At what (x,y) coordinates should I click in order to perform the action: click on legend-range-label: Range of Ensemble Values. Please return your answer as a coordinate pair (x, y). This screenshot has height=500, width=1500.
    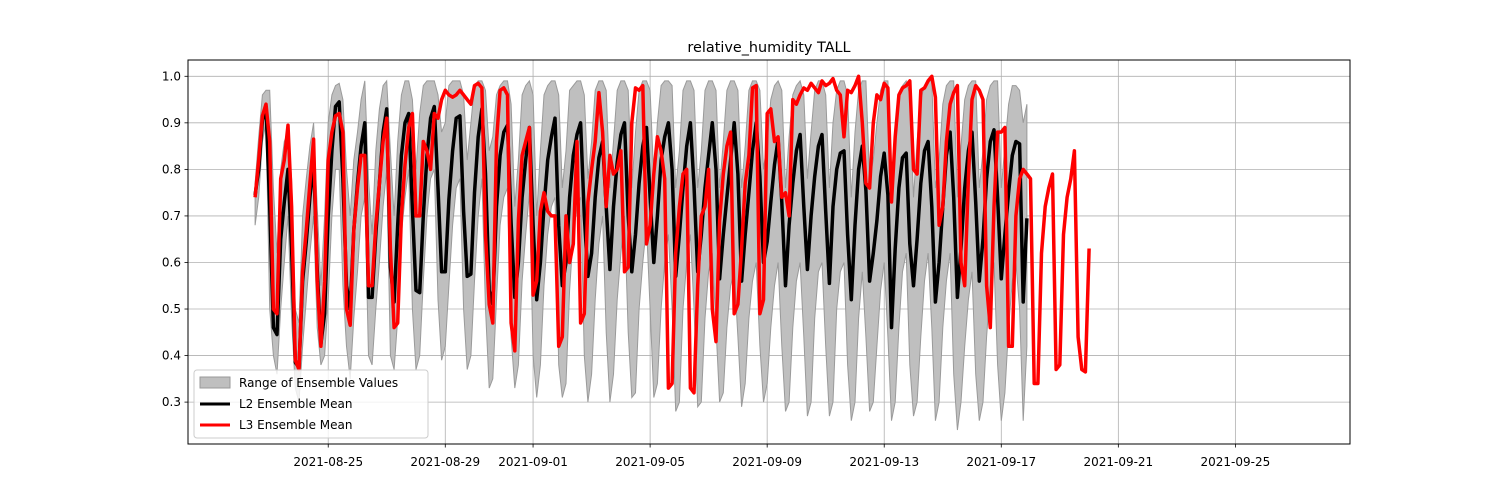
    Looking at the image, I should click on (318, 383).